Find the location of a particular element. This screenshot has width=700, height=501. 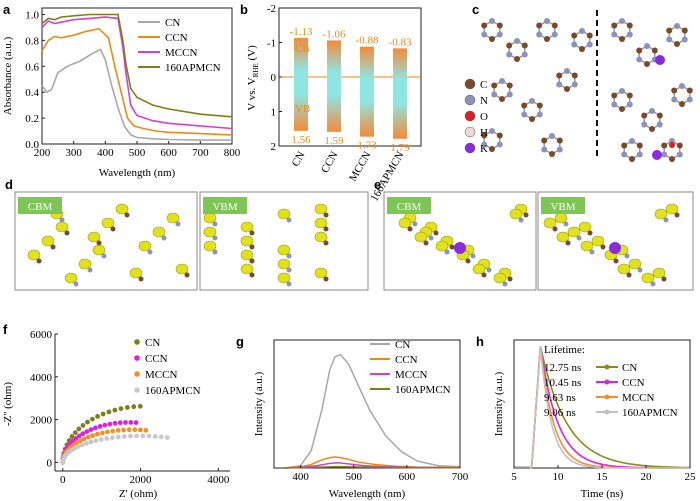

x-tick-label: 800 is located at coordinates (232, 153).